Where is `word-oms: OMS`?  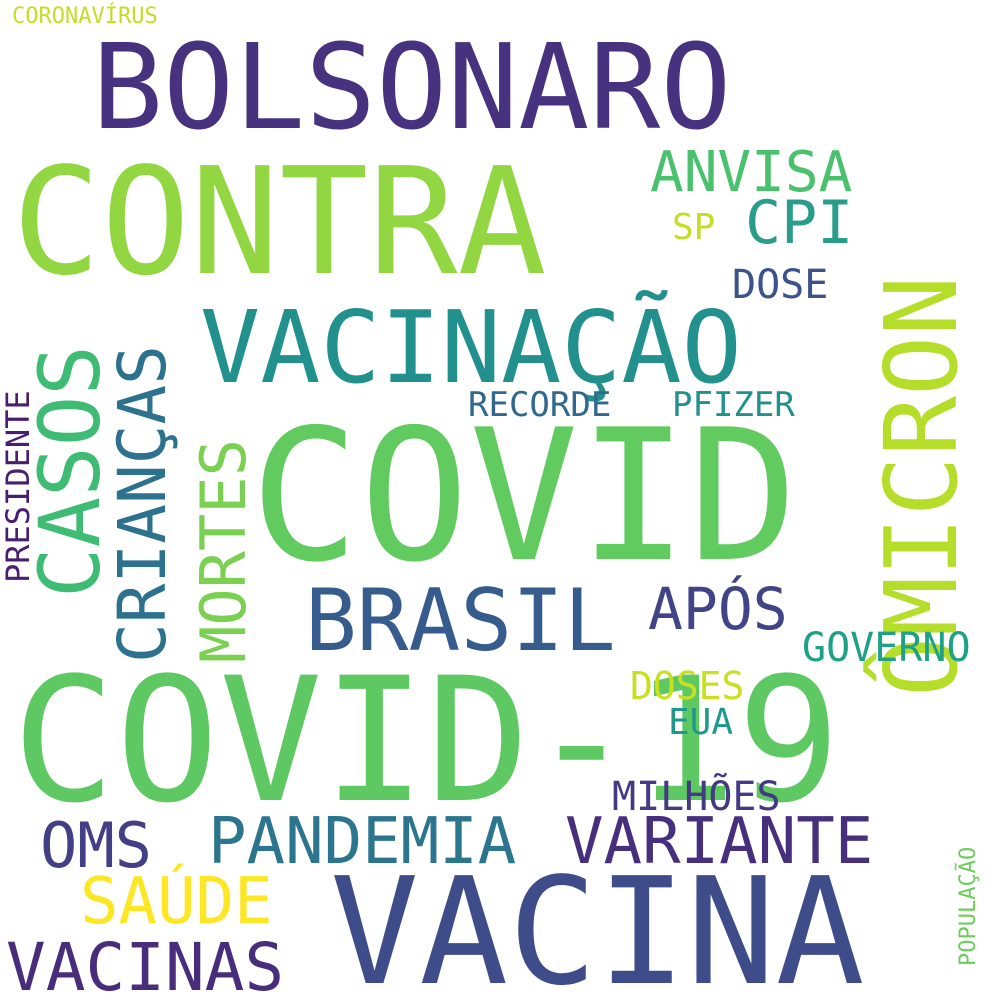
word-oms: OMS is located at coordinates (96, 845).